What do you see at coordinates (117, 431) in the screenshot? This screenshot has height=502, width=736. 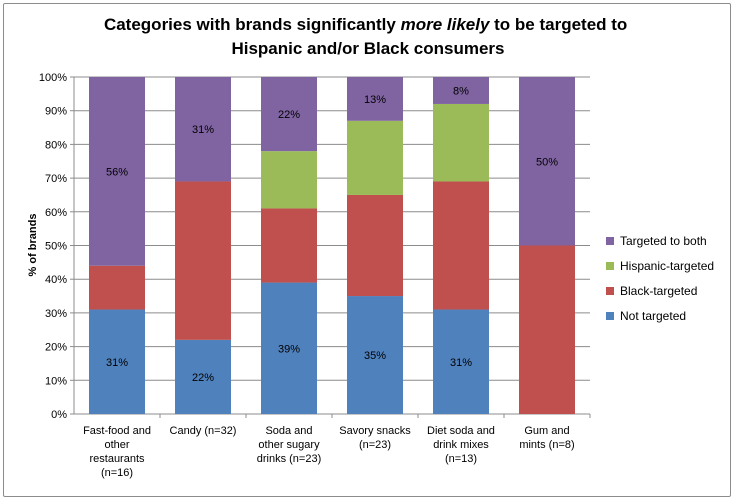 I see `category-label-line: Fast-food and` at bounding box center [117, 431].